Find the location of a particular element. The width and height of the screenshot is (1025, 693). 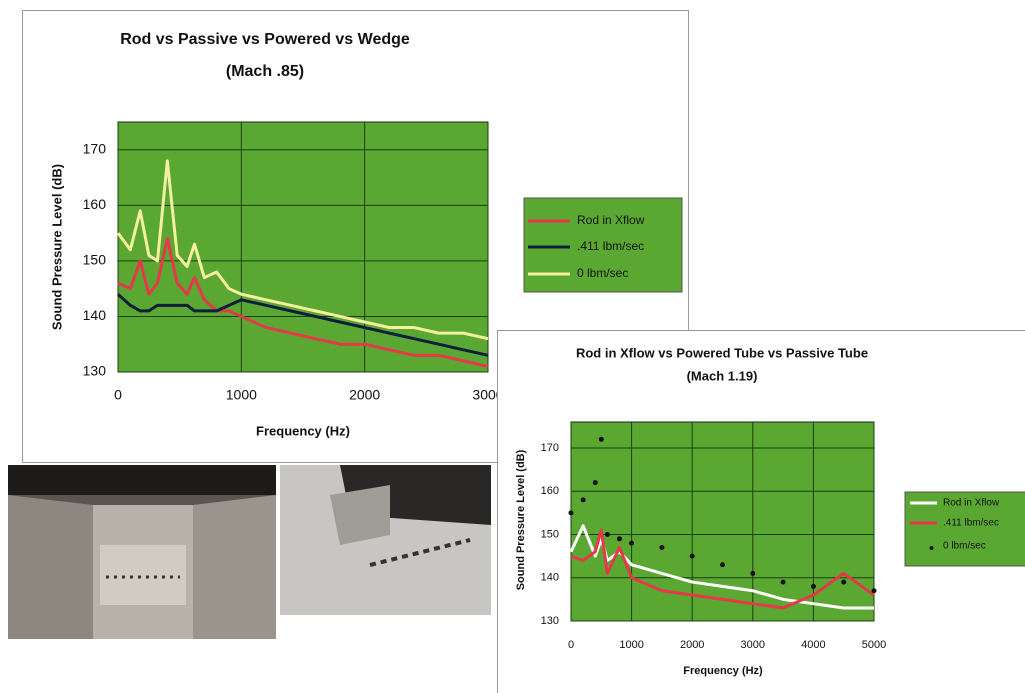

chart-subtitle: (Mach .85) is located at coordinates (265, 71).